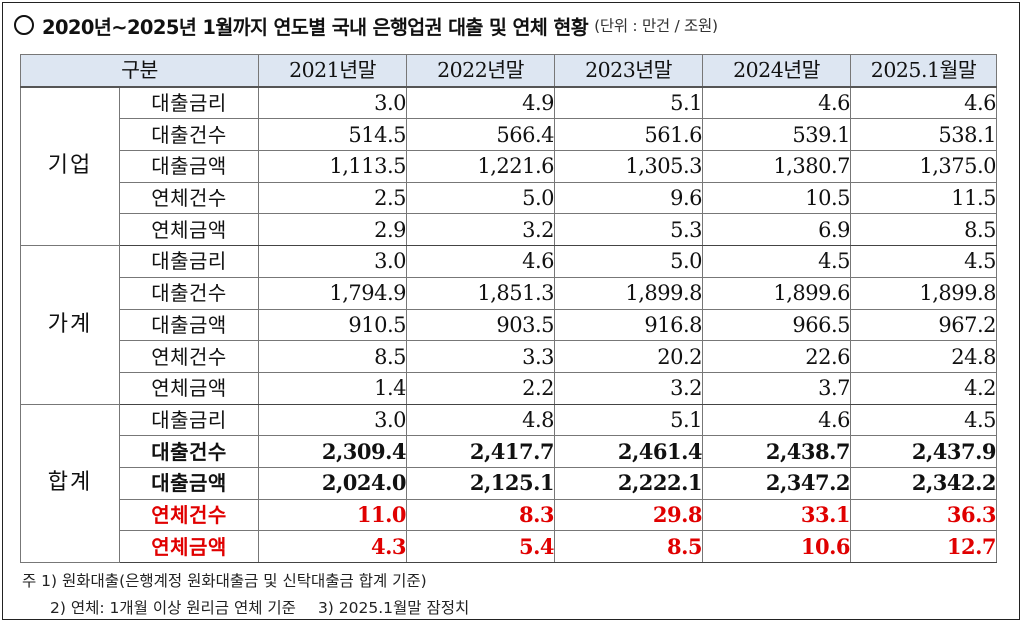  Describe the element at coordinates (481, 135) in the screenshot. I see `table-cell: 566.4` at that location.